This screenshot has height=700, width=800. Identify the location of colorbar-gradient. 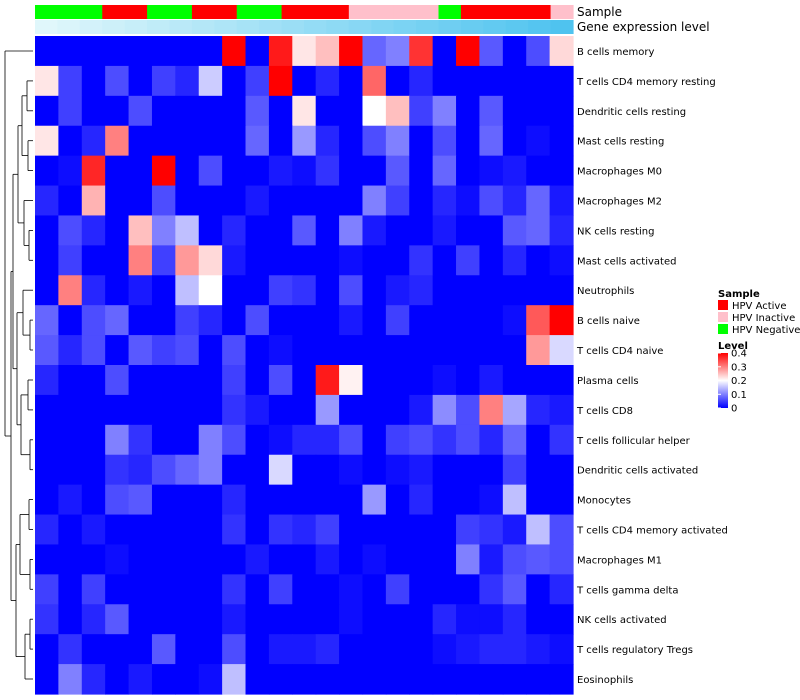
(723, 380).